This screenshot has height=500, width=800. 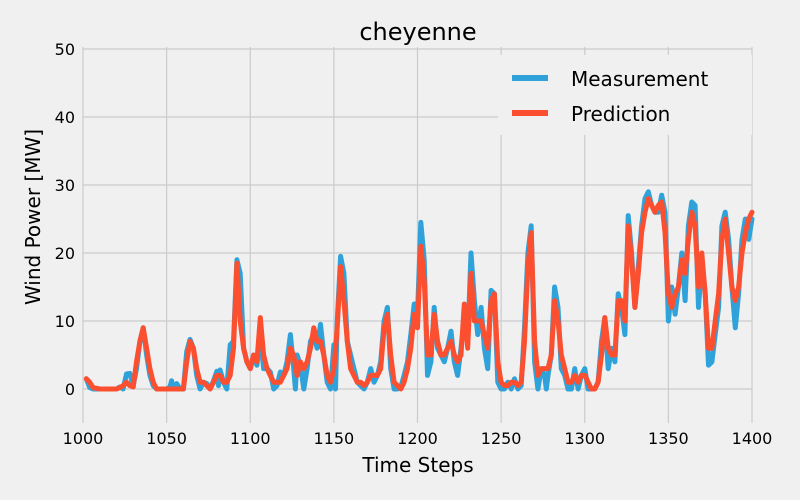 I want to click on legend-background, so click(x=625, y=95).